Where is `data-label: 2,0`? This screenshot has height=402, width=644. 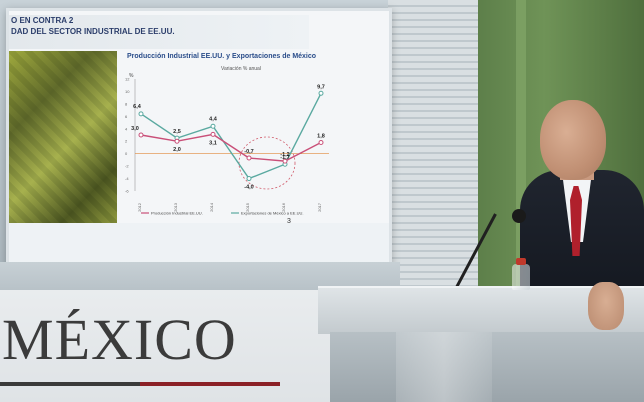
data-label: 2,0 is located at coordinates (177, 150).